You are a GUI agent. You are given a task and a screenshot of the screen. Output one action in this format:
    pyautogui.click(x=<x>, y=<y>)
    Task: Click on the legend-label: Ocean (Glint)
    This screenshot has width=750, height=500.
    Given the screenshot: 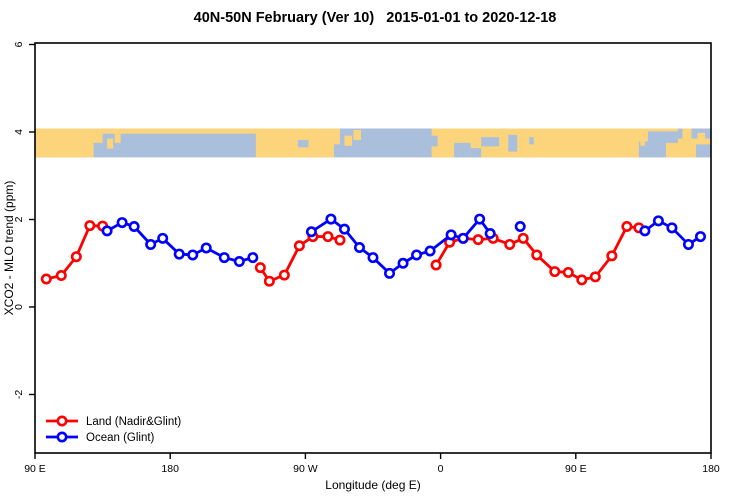 What is the action you would take?
    pyautogui.click(x=120, y=438)
    